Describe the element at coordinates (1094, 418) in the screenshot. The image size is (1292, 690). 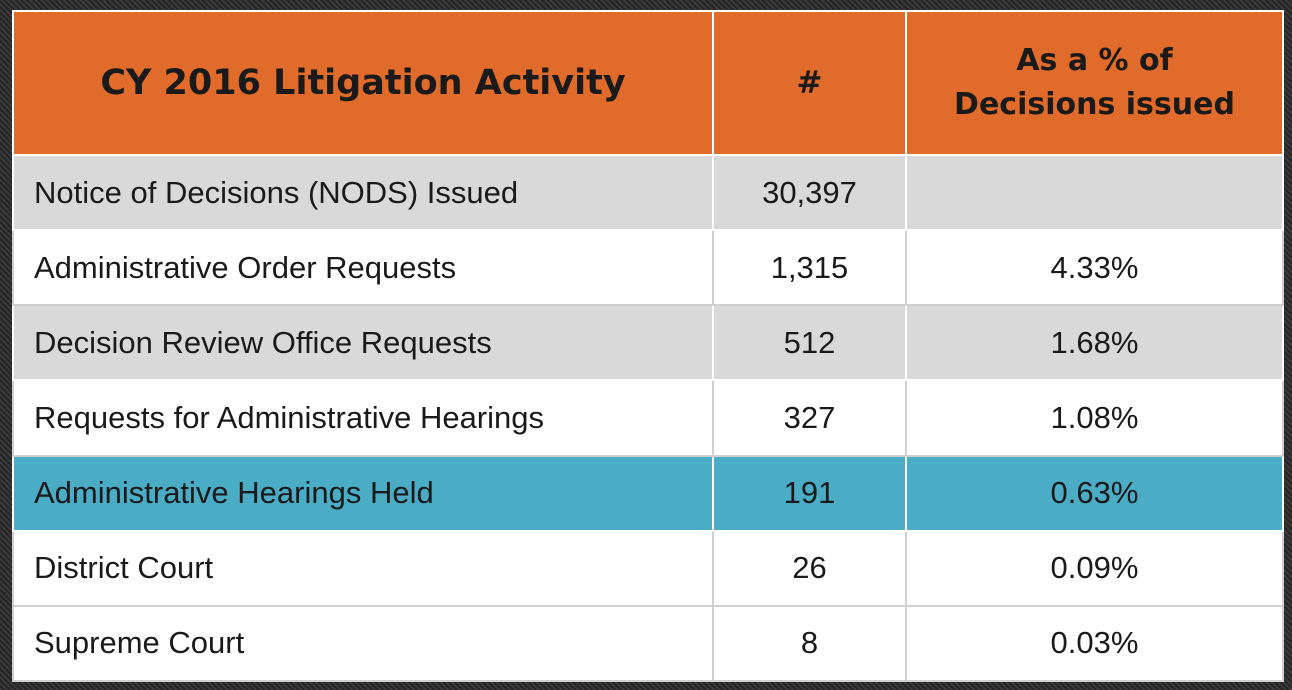
I see `table-cell: 1.08%` at that location.